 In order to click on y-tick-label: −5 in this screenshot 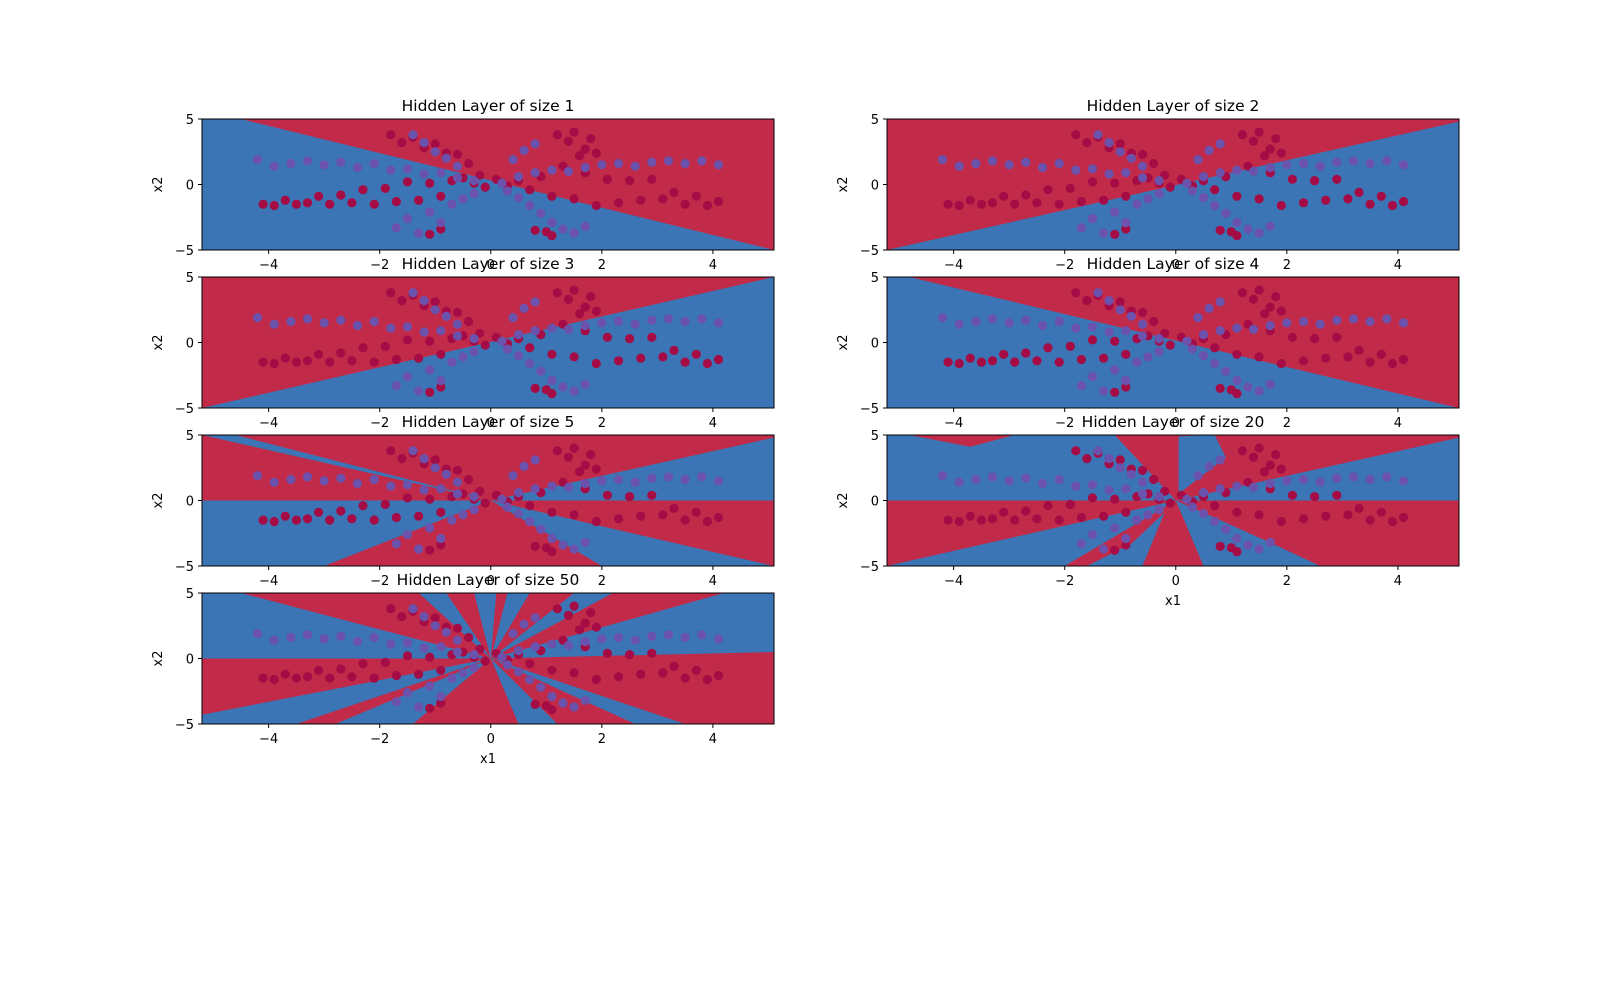, I will do `click(869, 409)`.